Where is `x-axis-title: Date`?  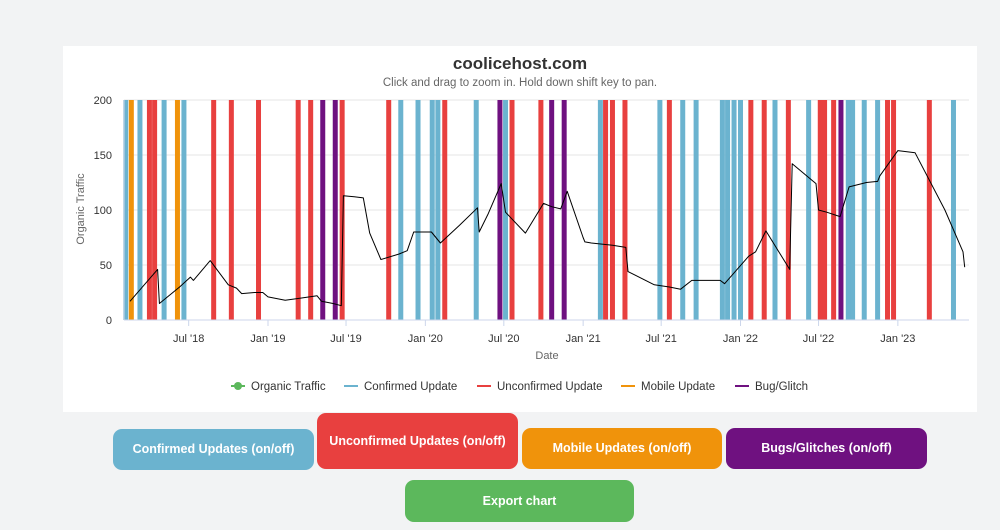
x-axis-title: Date is located at coordinates (546, 356).